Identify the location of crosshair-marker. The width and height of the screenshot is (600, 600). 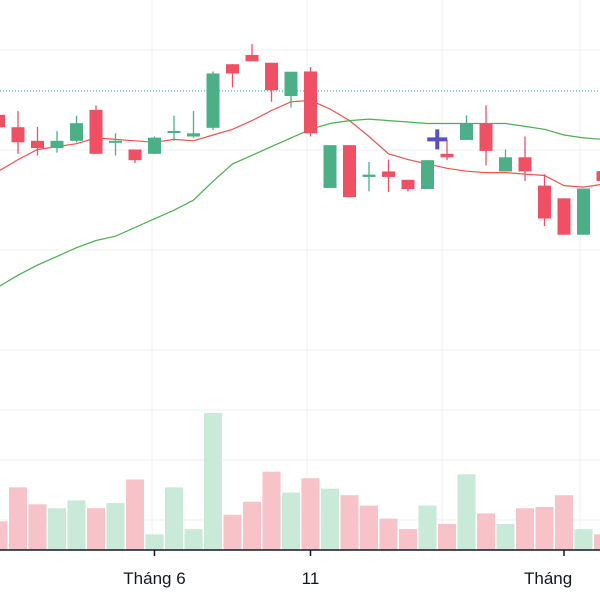
(437, 139).